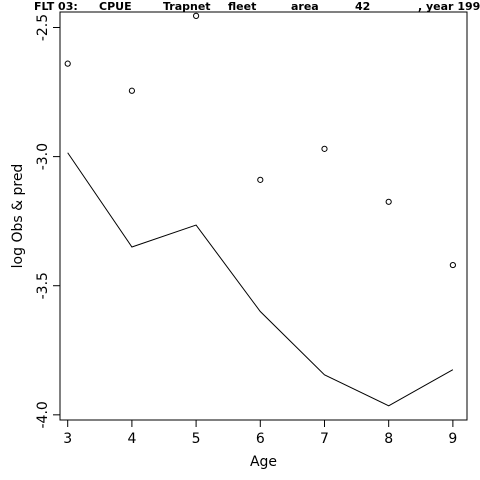  I want to click on x-axis: 3 4 5 6 7 8 9, so click(260, 433).